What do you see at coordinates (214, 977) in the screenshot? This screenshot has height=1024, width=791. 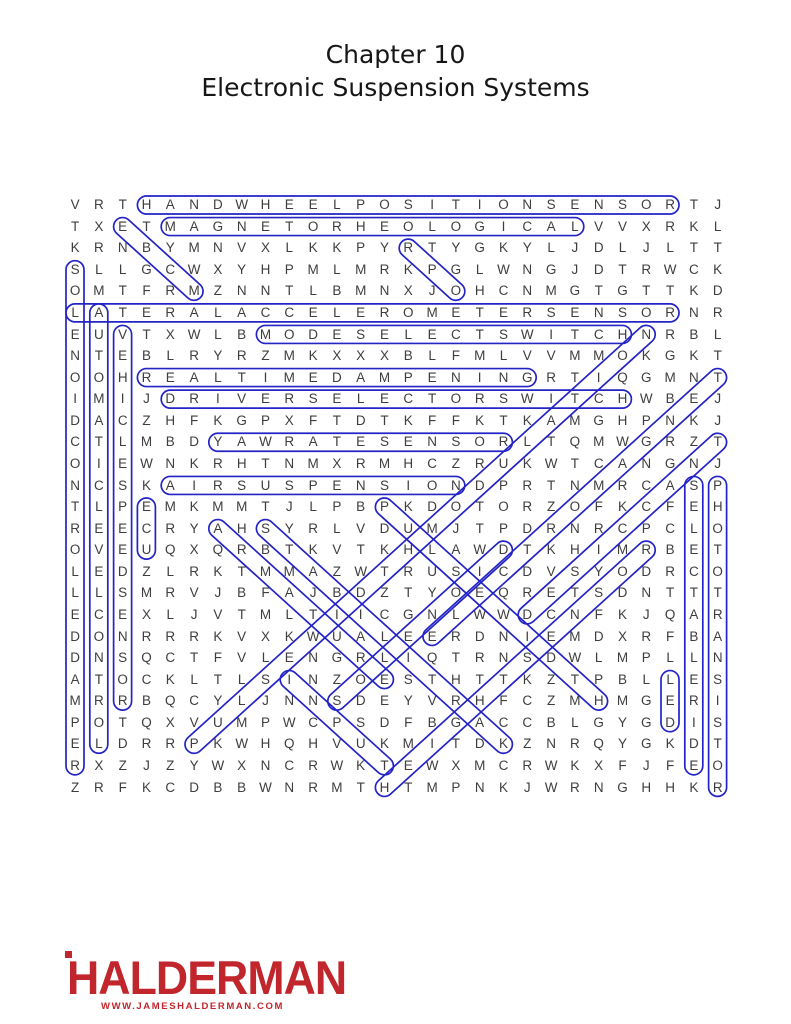 I see `halderman-logo: HALDERMAN` at bounding box center [214, 977].